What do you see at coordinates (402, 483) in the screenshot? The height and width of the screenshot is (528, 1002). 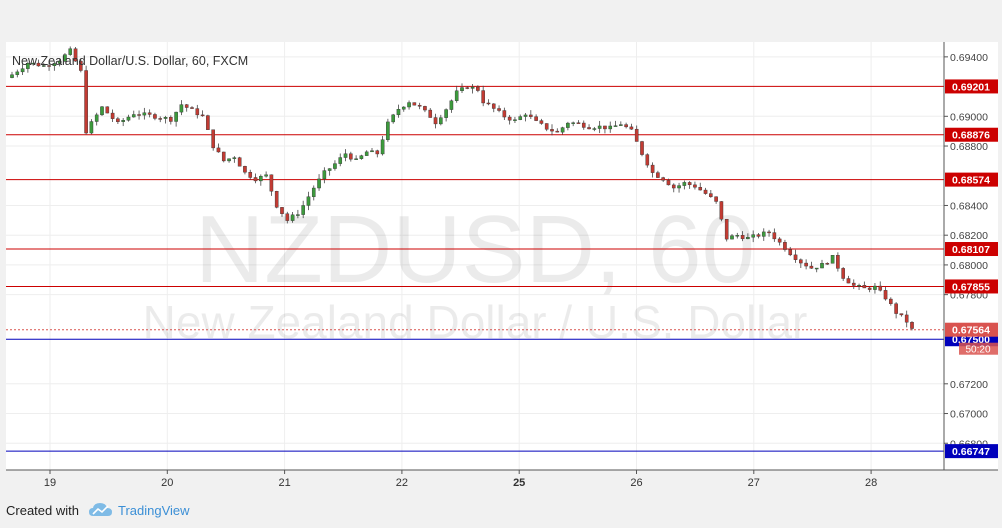 I see `x-tick-label: 22` at bounding box center [402, 483].